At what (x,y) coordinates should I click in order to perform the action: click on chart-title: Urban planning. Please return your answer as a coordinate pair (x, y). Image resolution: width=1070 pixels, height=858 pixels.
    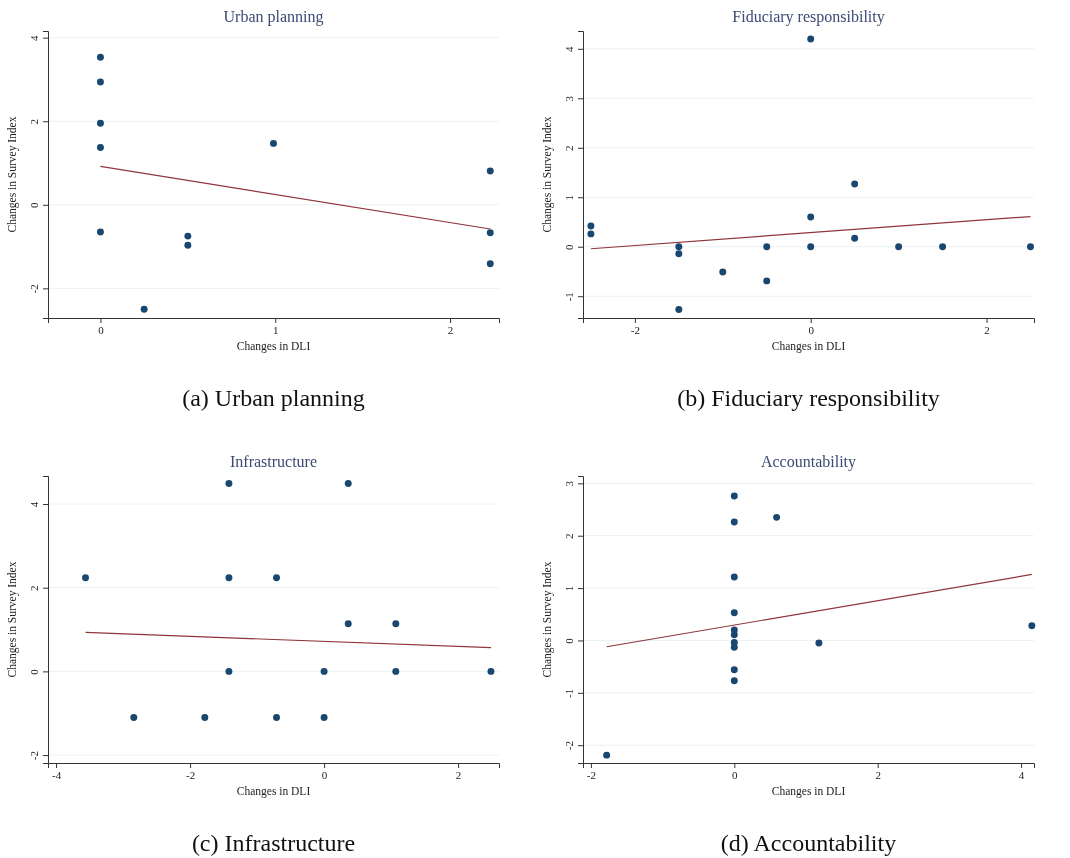
    Looking at the image, I should click on (273, 17).